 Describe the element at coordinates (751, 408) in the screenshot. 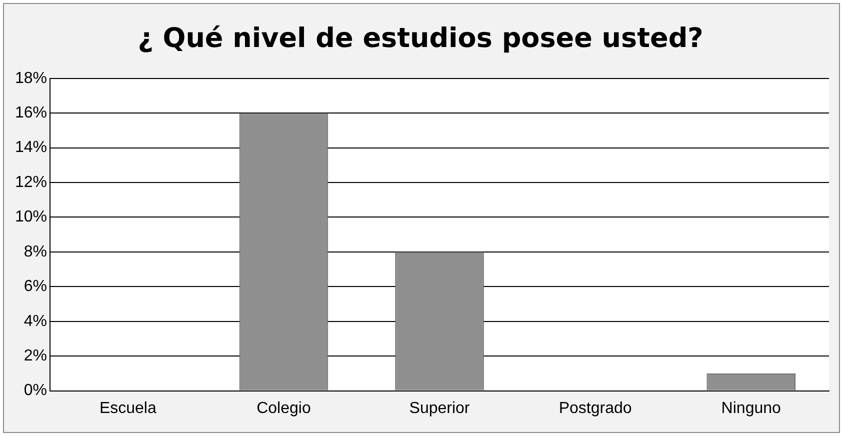

I see `x-tick-label: Ninguno` at that location.